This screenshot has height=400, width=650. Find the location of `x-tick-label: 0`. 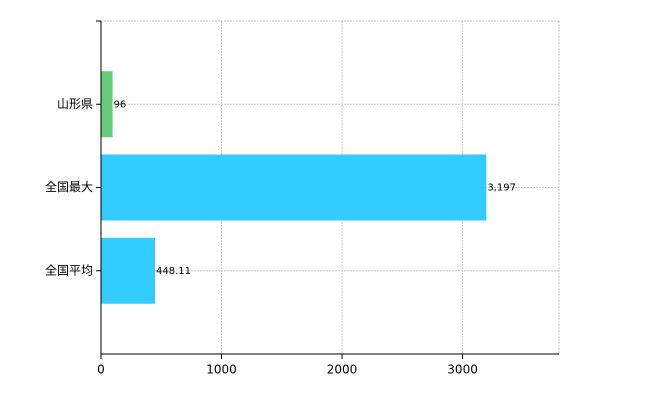

x-tick-label: 0 is located at coordinates (101, 370).